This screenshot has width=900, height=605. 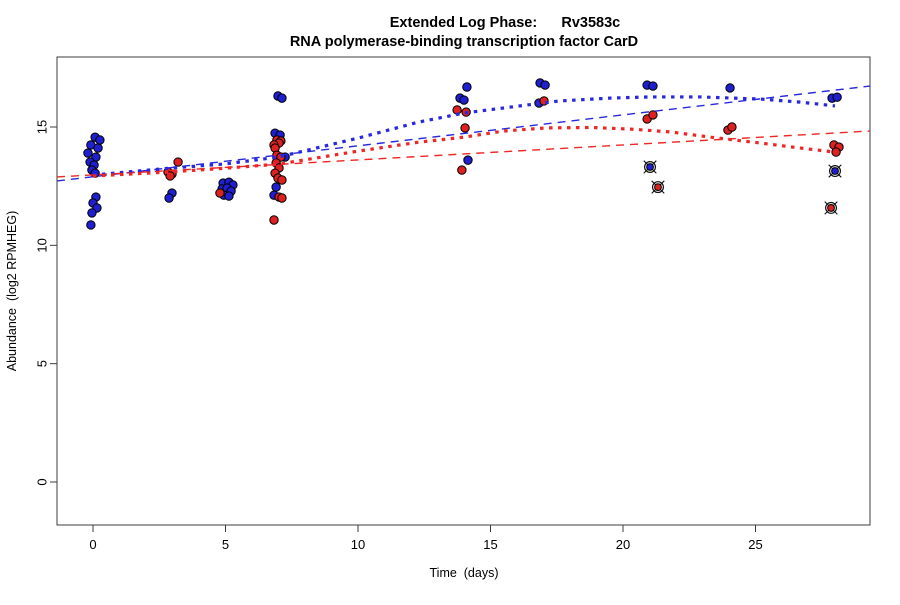 I want to click on x-axis-label: Time (days), so click(x=464, y=573).